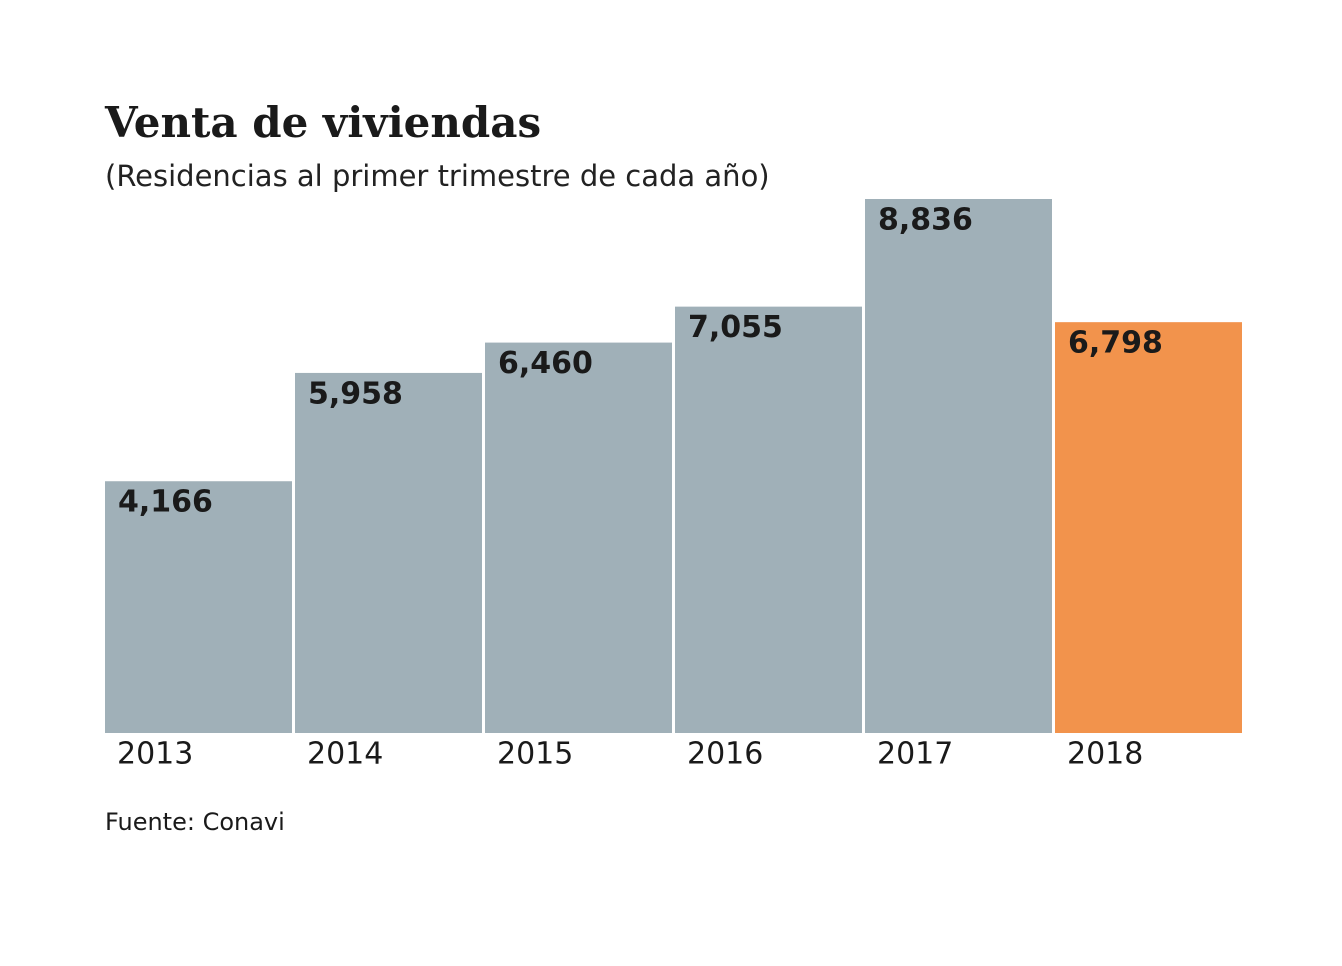 The image size is (1342, 966). Describe the element at coordinates (725, 754) in the screenshot. I see `x-tick-label: 2016` at that location.